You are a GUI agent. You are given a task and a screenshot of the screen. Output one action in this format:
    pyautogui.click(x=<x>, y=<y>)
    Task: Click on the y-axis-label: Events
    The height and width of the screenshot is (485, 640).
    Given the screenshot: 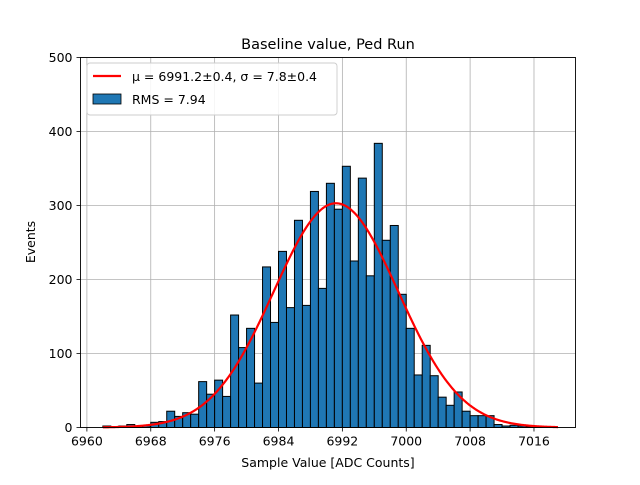 What is the action you would take?
    pyautogui.click(x=30, y=242)
    